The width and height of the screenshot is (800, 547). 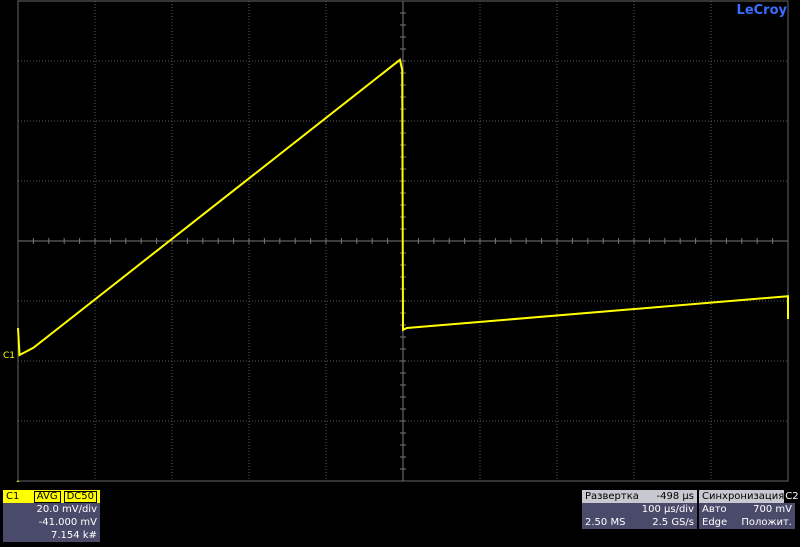 I want to click on channel-offset: -41.000 mV, so click(x=67, y=522).